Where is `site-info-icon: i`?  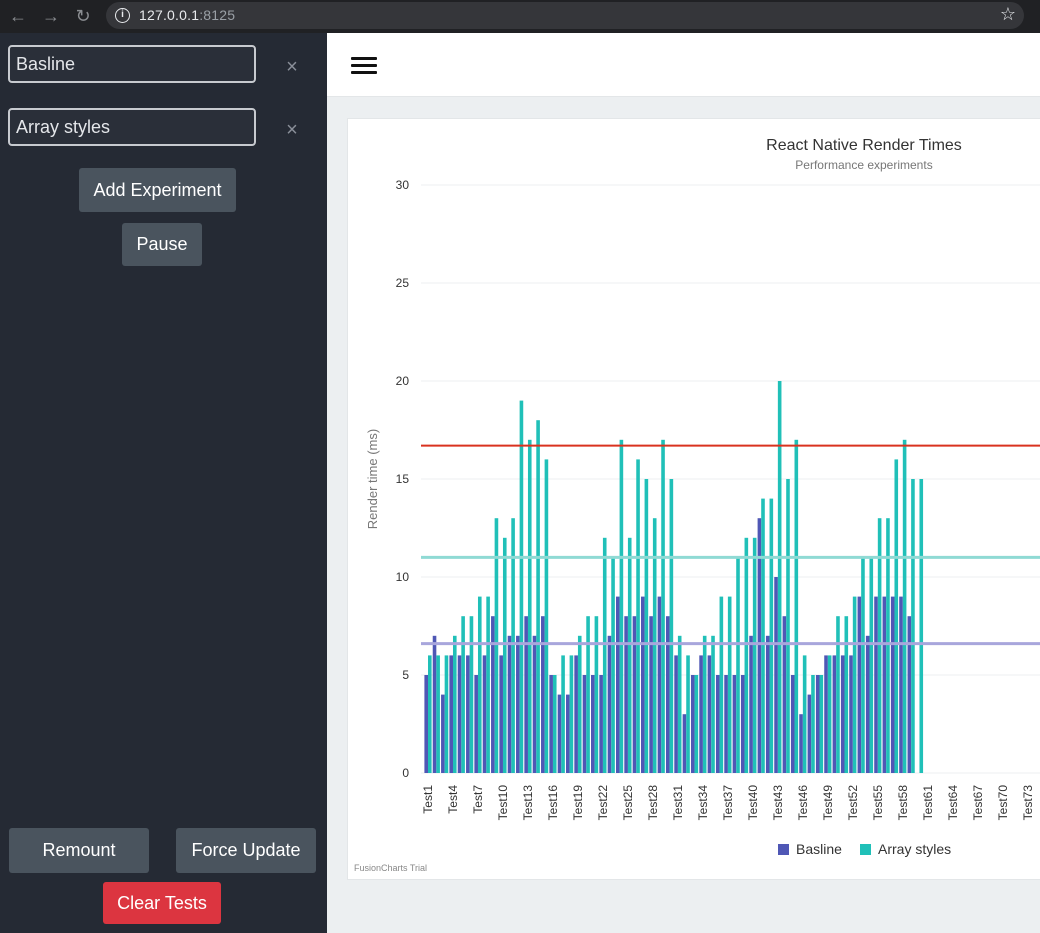
site-info-icon: i is located at coordinates (122, 15).